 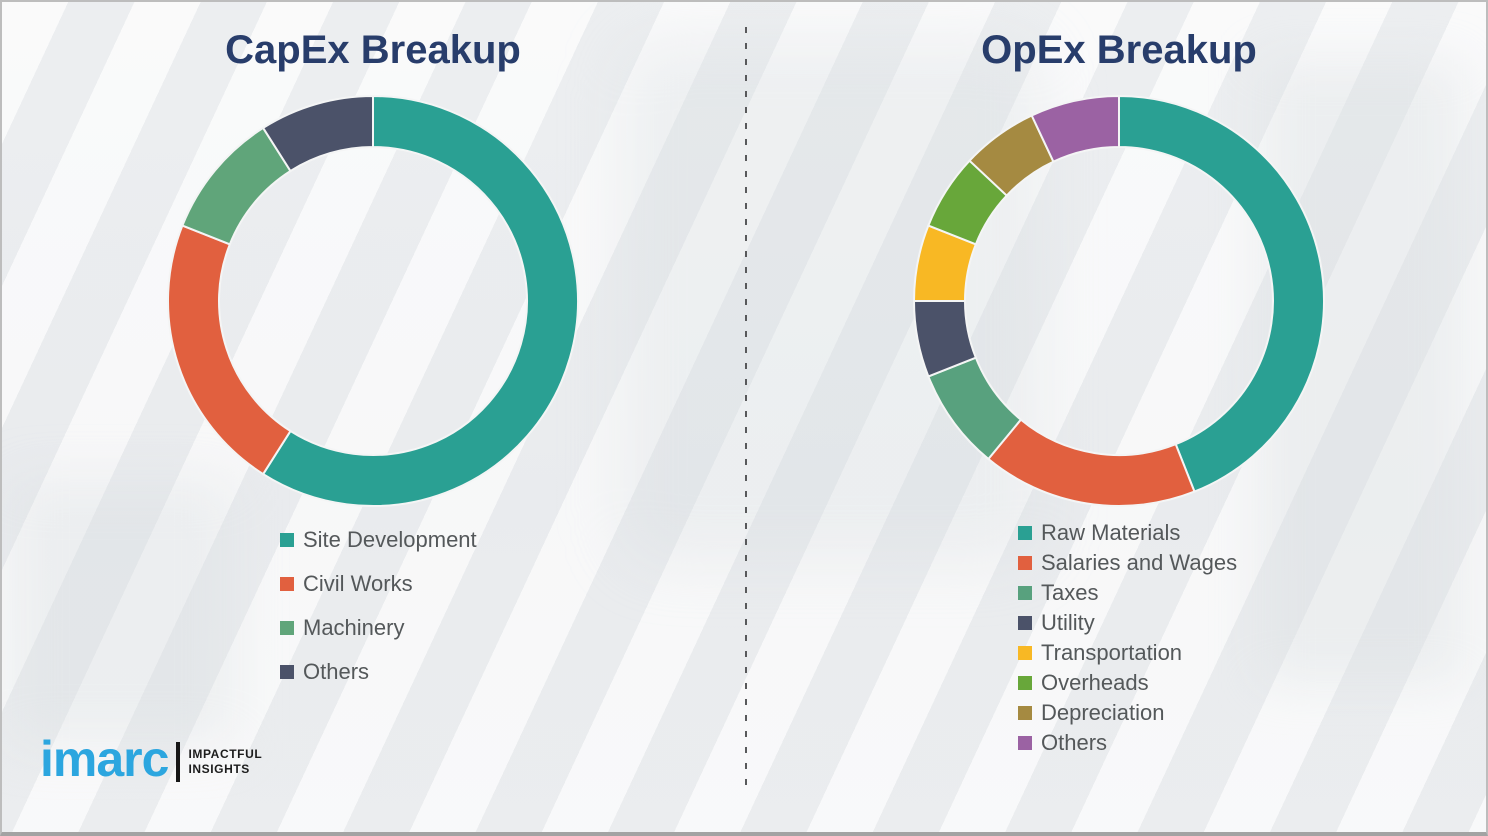 I want to click on legend-label: Transportation, so click(x=1112, y=652).